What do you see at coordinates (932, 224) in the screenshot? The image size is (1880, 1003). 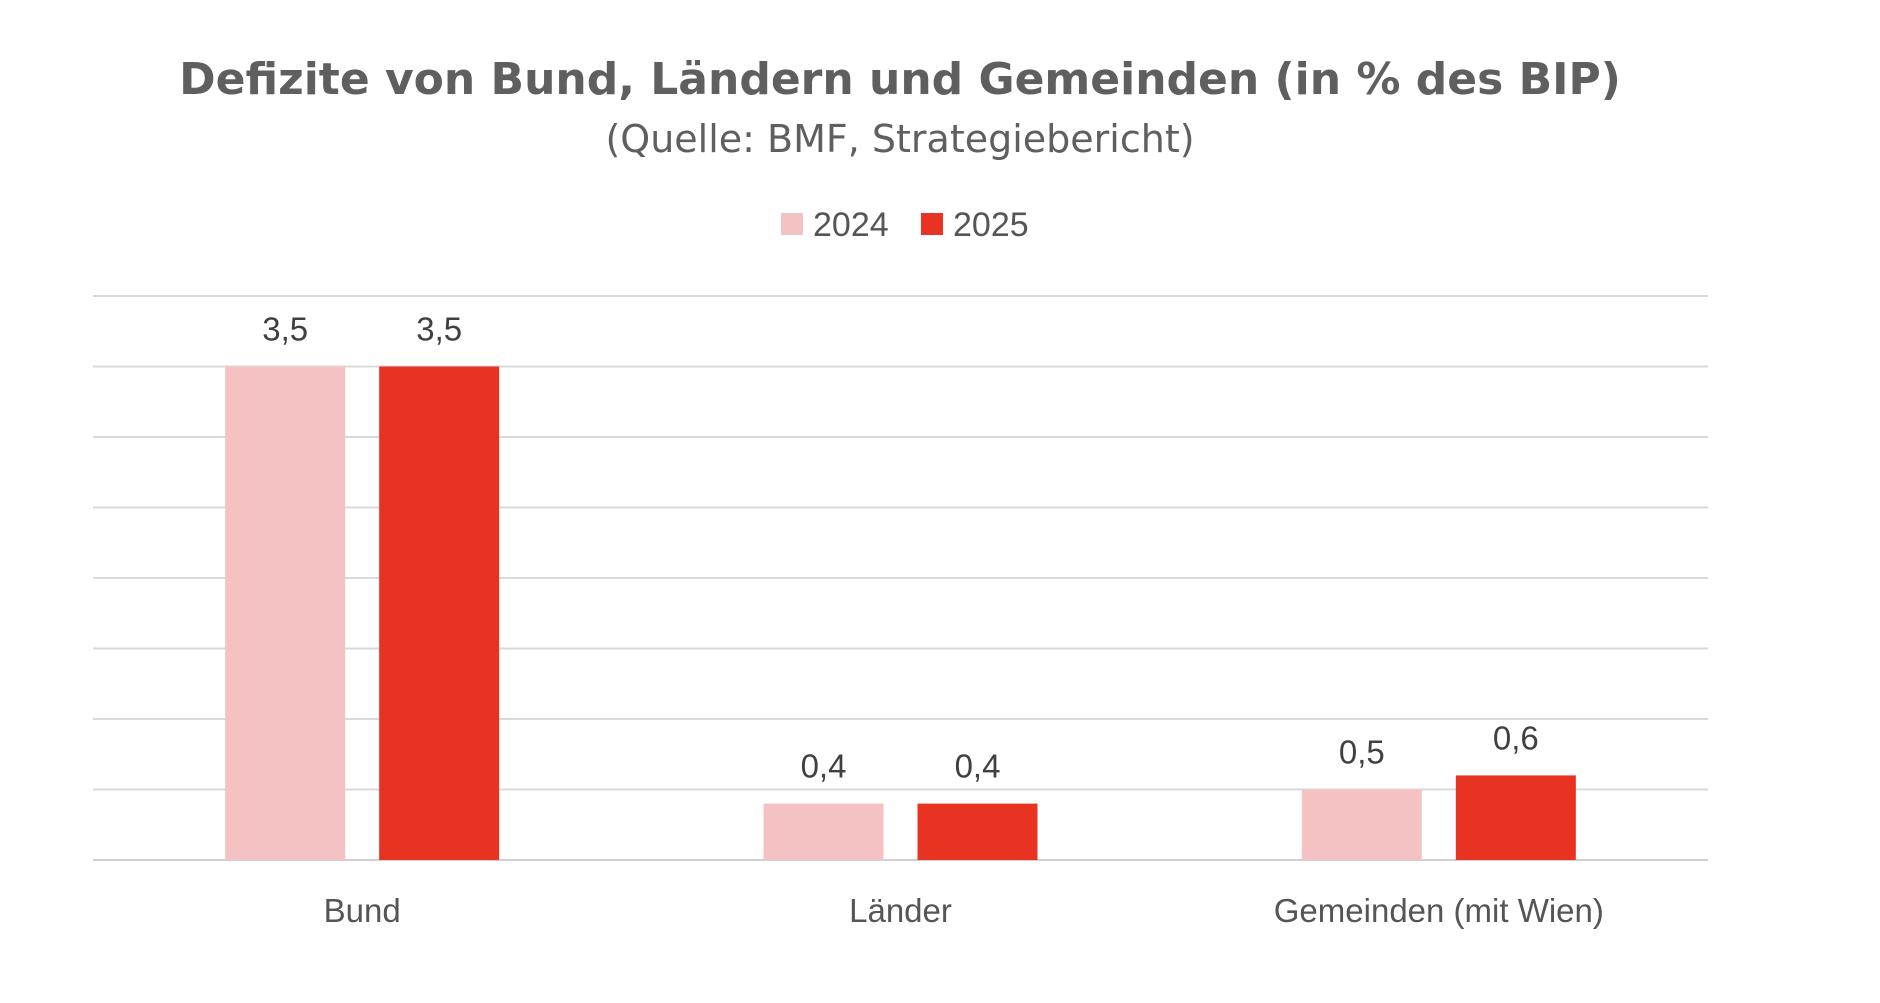 I see `legend-swatch-2025` at bounding box center [932, 224].